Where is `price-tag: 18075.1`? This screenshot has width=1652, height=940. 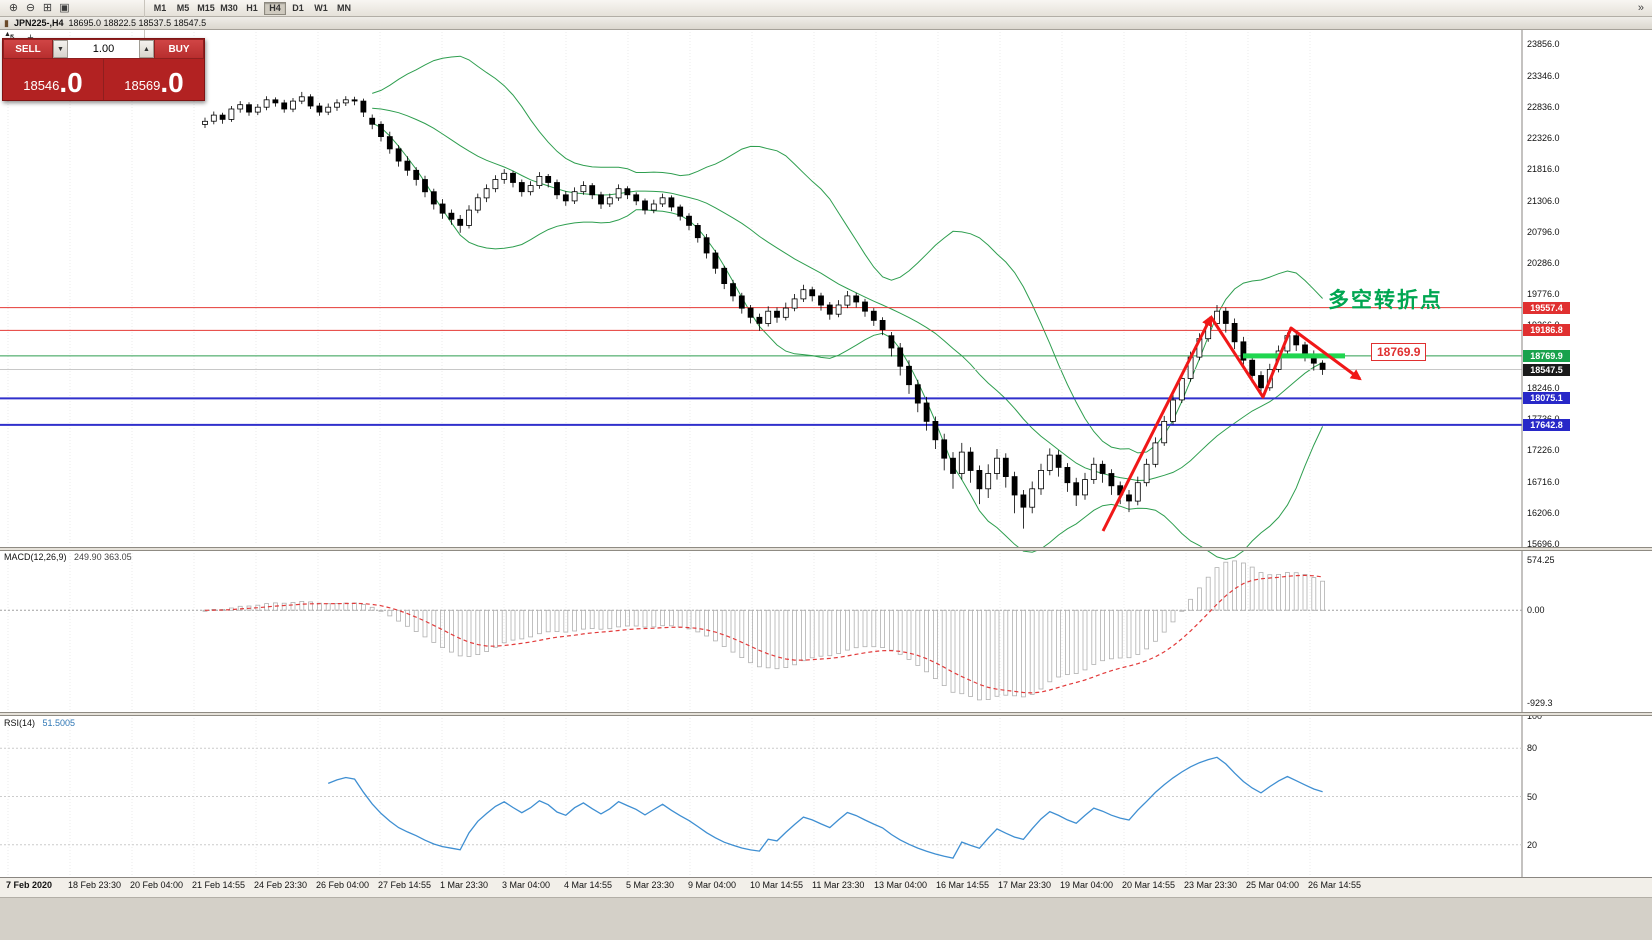
price-tag: 18075.1 is located at coordinates (1546, 398).